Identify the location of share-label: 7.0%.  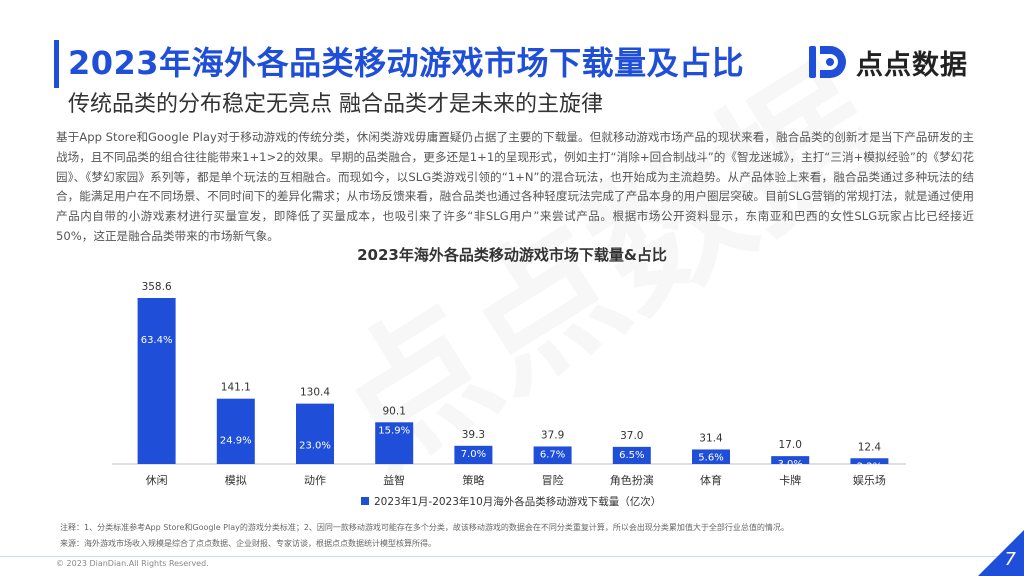
(473, 454).